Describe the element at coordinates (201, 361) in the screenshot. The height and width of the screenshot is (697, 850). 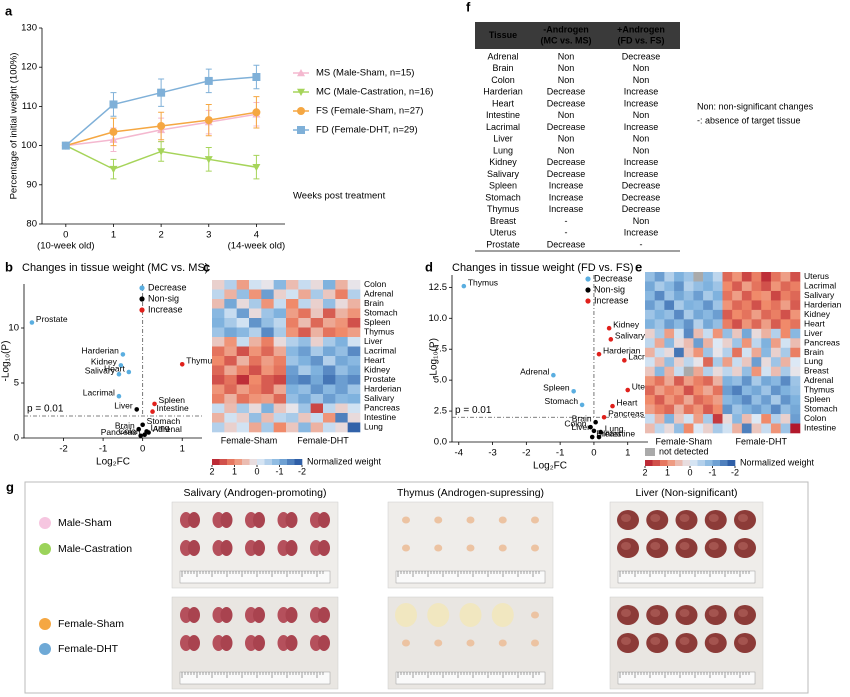
I see `point-label: Thymus` at that location.